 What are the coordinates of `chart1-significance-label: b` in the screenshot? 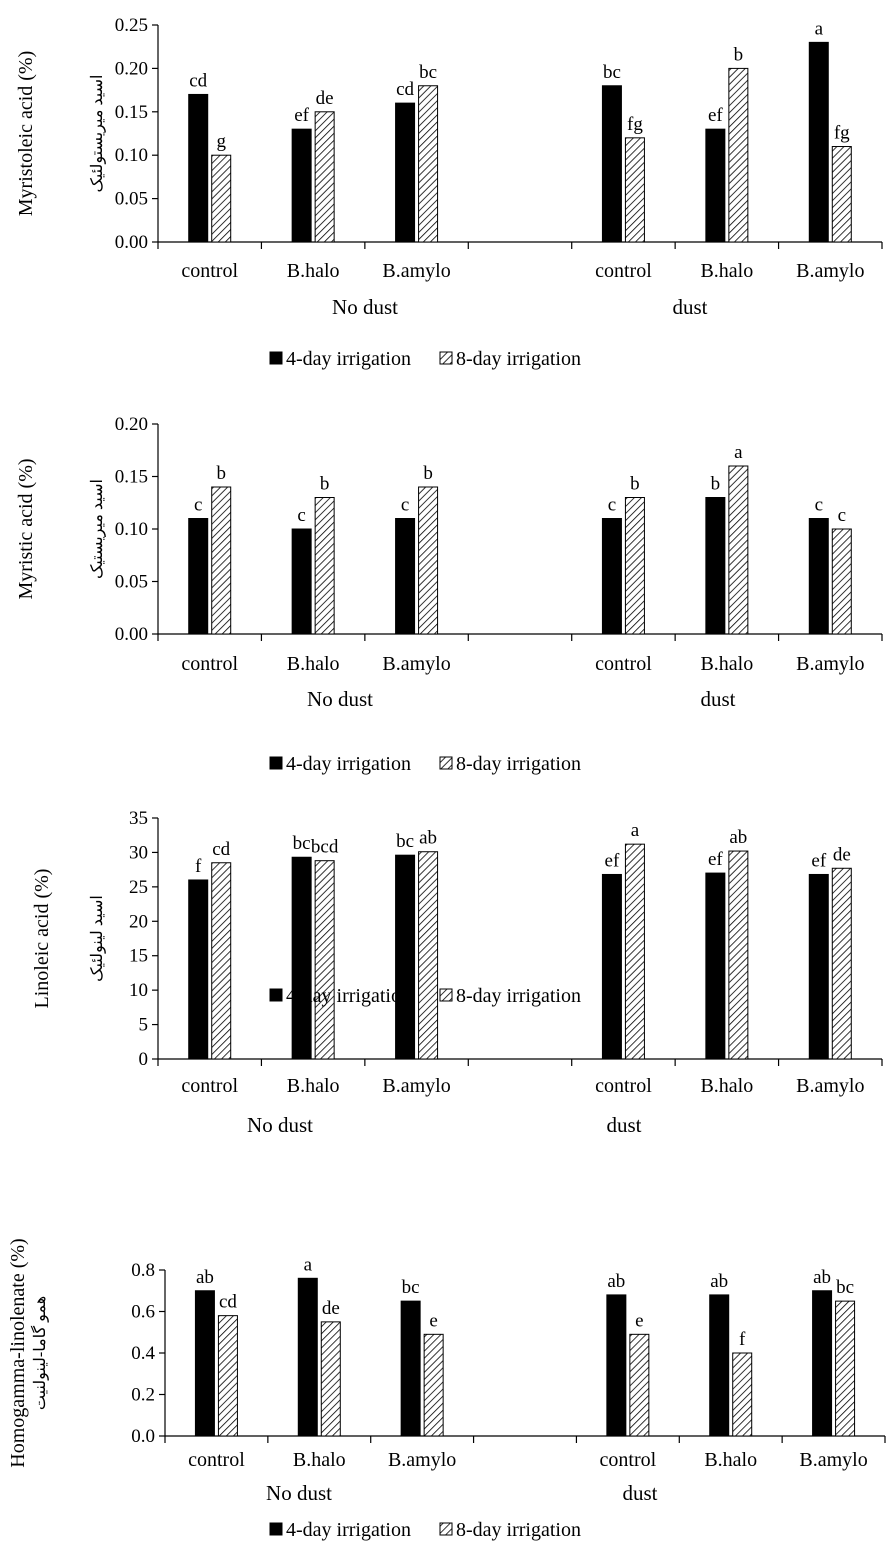 It's located at (739, 54).